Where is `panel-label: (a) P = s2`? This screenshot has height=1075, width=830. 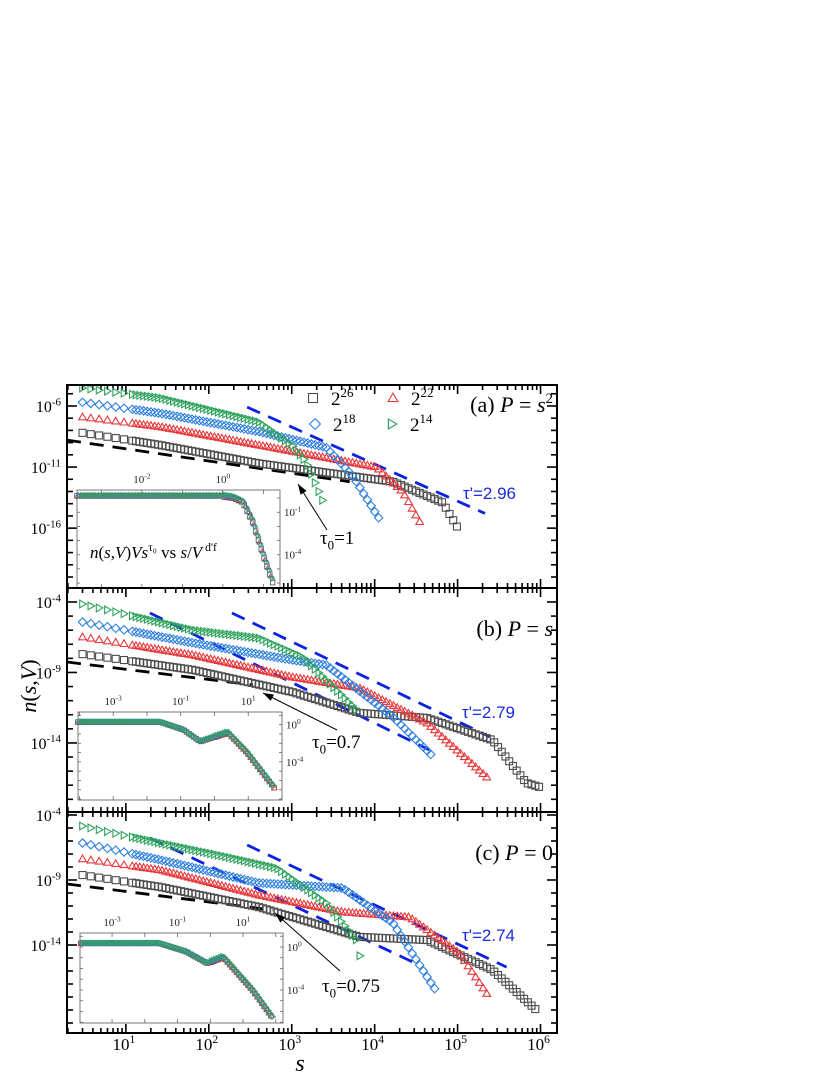
panel-label: (a) P = s2 is located at coordinates (511, 404).